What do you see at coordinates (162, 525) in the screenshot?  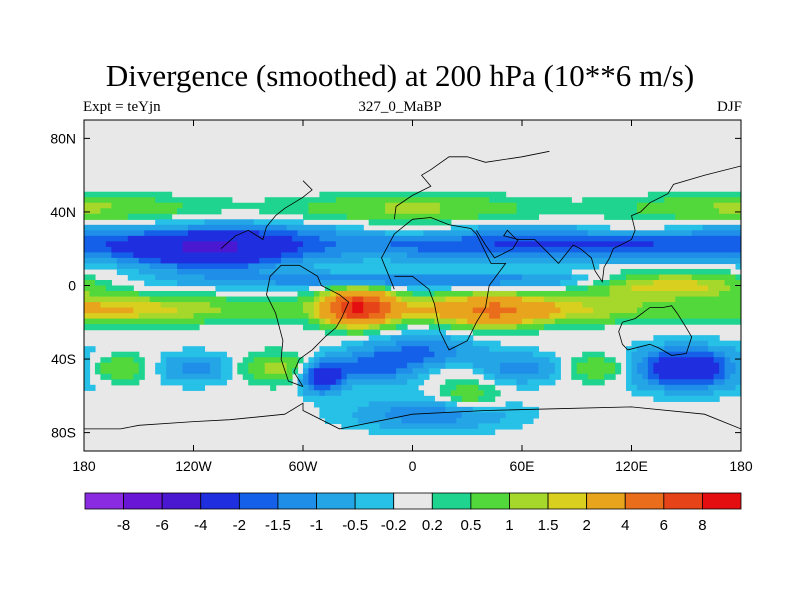 I see `colorbar-label: -6` at bounding box center [162, 525].